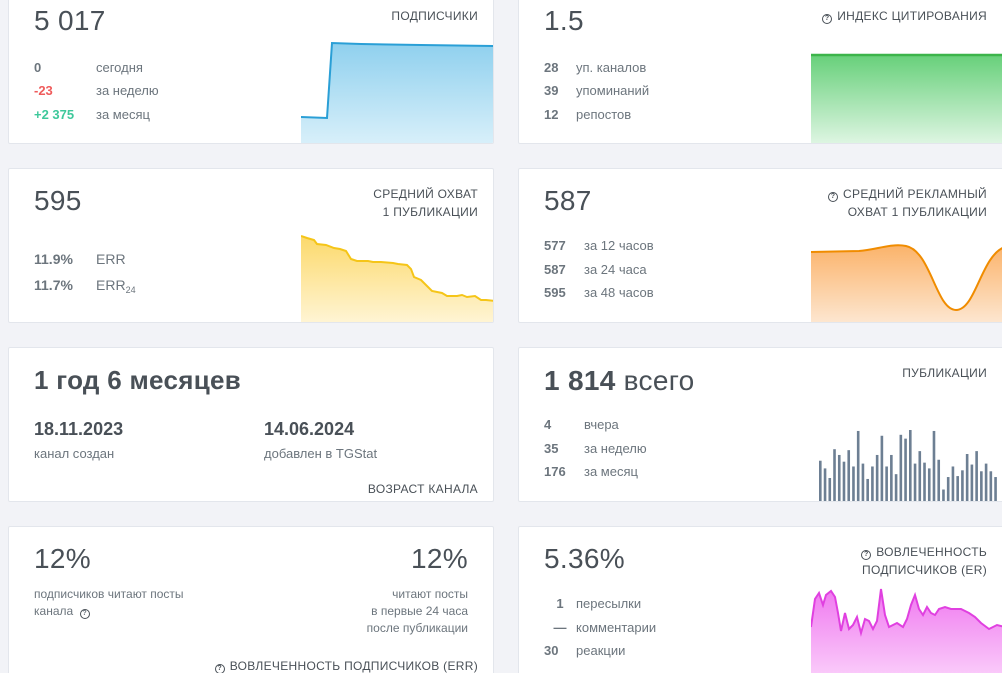 The height and width of the screenshot is (673, 1002). Describe the element at coordinates (599, 292) in the screenshot. I see `ad-reach-row-48h: 595 за 48 часов` at that location.